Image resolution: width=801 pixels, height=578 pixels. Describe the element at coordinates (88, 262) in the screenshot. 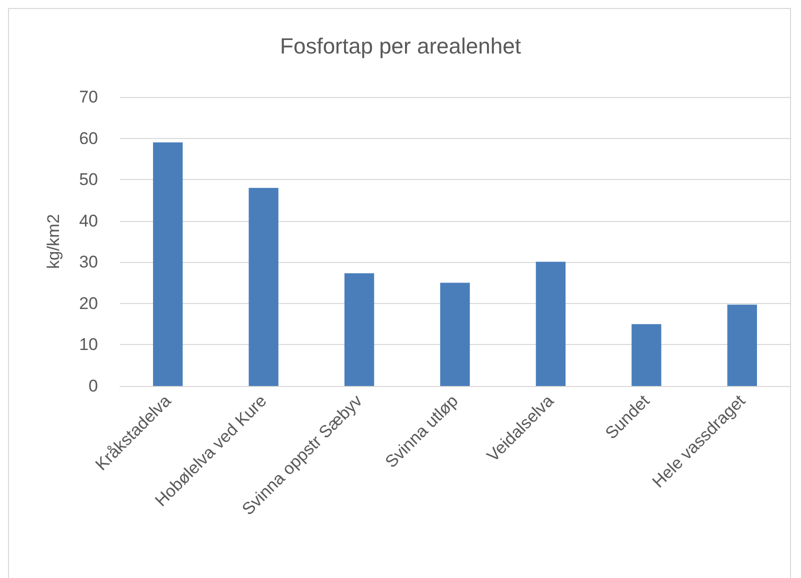

I see `y-tick-label: 30` at that location.